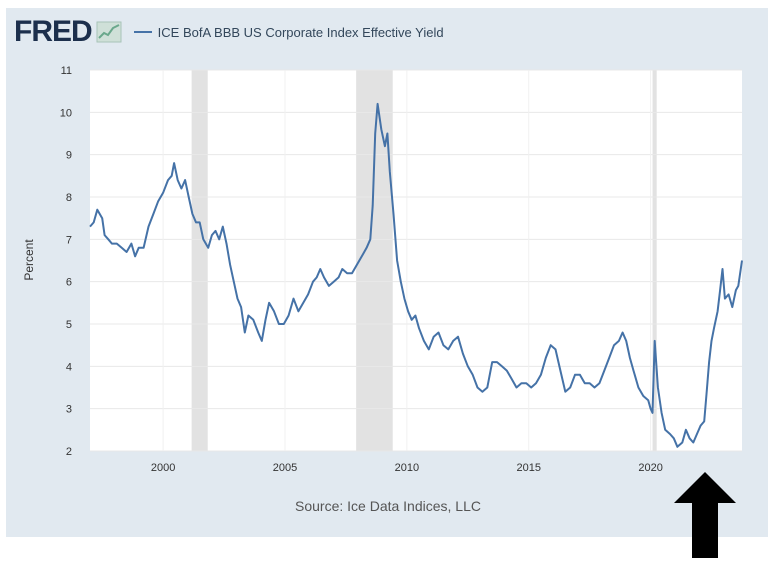  Describe the element at coordinates (69, 156) in the screenshot. I see `y-tick-label: 9` at that location.